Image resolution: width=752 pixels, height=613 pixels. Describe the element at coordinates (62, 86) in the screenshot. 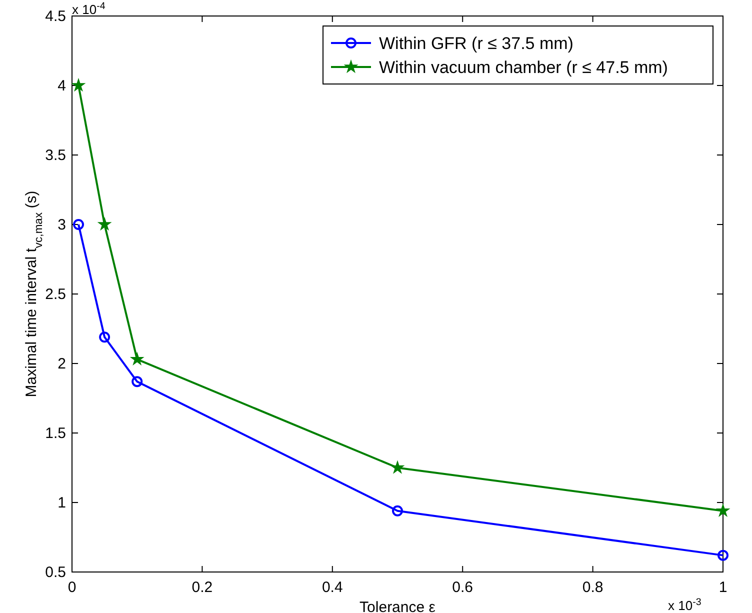

I see `y-tick-label: 4` at that location.